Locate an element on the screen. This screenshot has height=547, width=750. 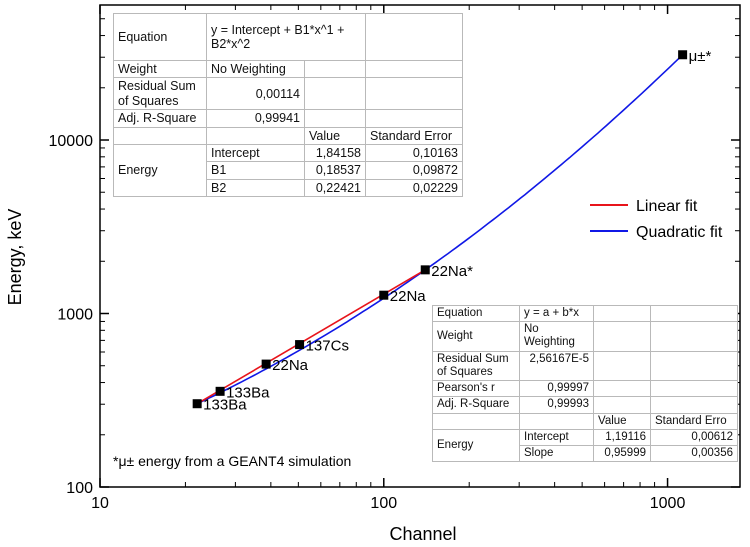
table-row: Equation y = a + b*x is located at coordinates (585, 313).